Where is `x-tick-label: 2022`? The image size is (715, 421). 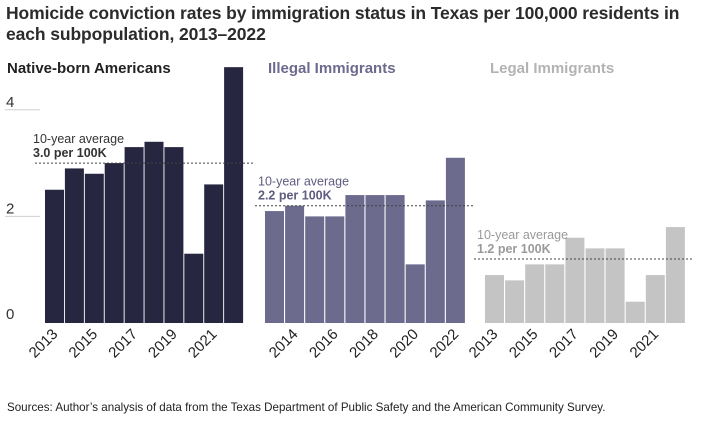
x-tick-label: 2022 is located at coordinates (445, 344).